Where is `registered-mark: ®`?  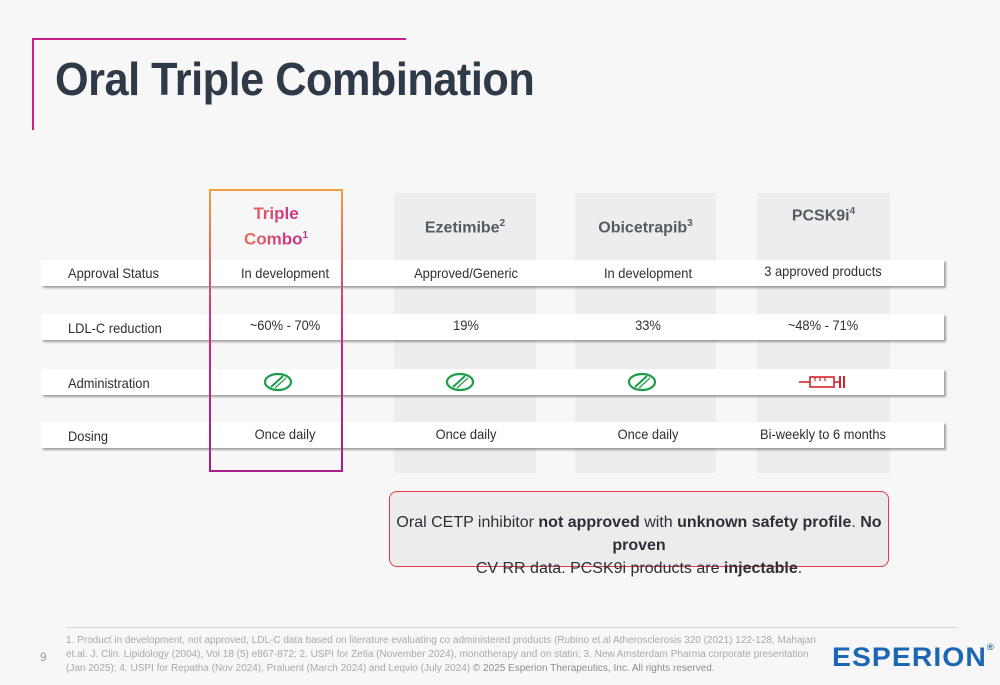
registered-mark: ® is located at coordinates (990, 647).